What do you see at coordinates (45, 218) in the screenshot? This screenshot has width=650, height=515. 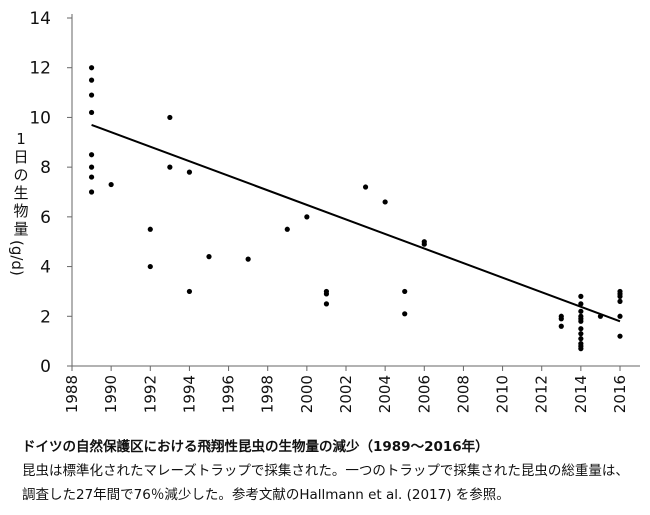 I see `y-tick-label: 6` at bounding box center [45, 218].